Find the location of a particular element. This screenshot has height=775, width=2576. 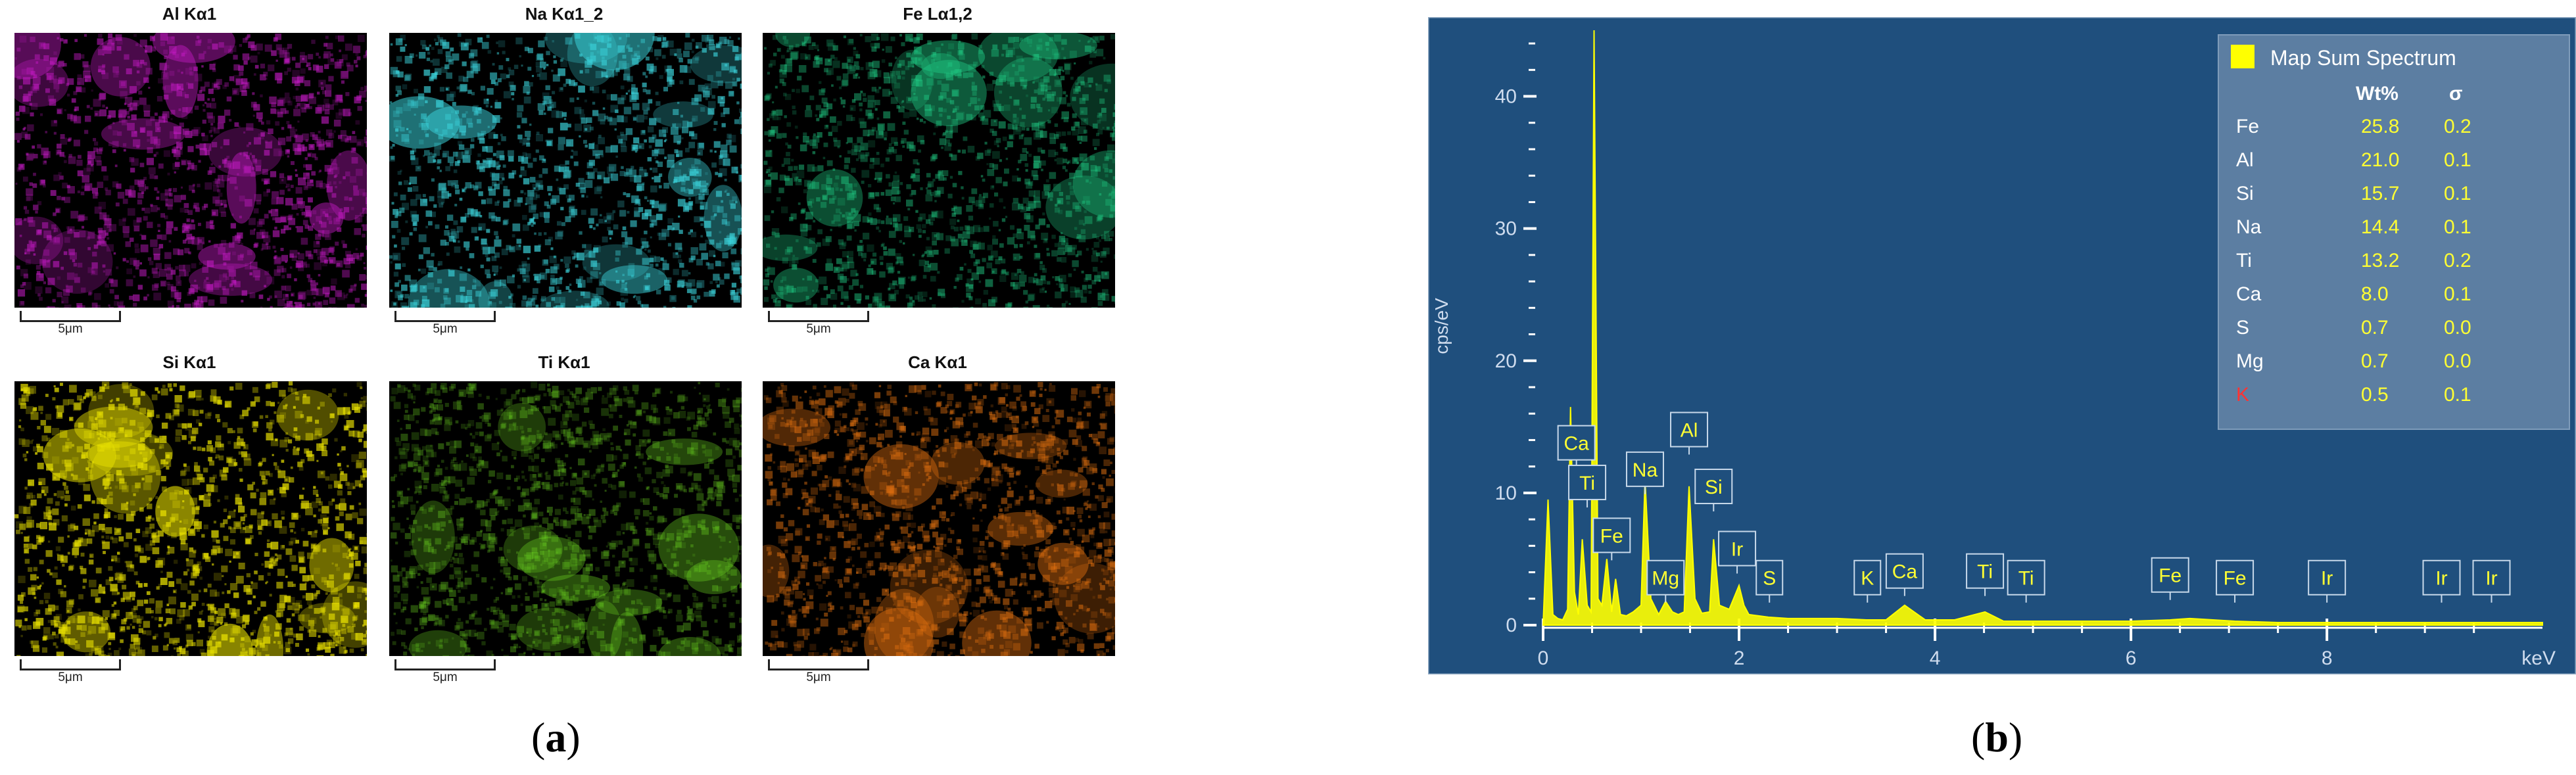

peak-label-text: Si is located at coordinates (1714, 488).